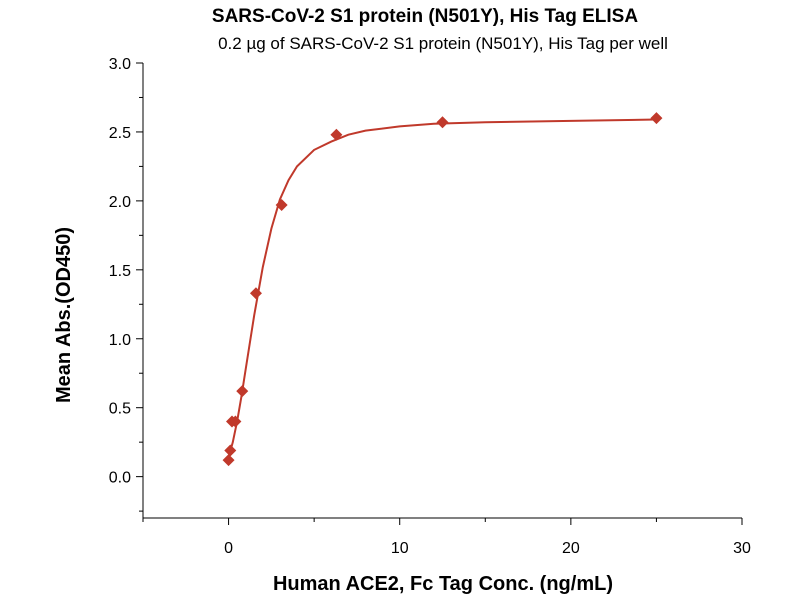 The image size is (800, 600). Describe the element at coordinates (571, 548) in the screenshot. I see `x-tick-label: 20` at that location.